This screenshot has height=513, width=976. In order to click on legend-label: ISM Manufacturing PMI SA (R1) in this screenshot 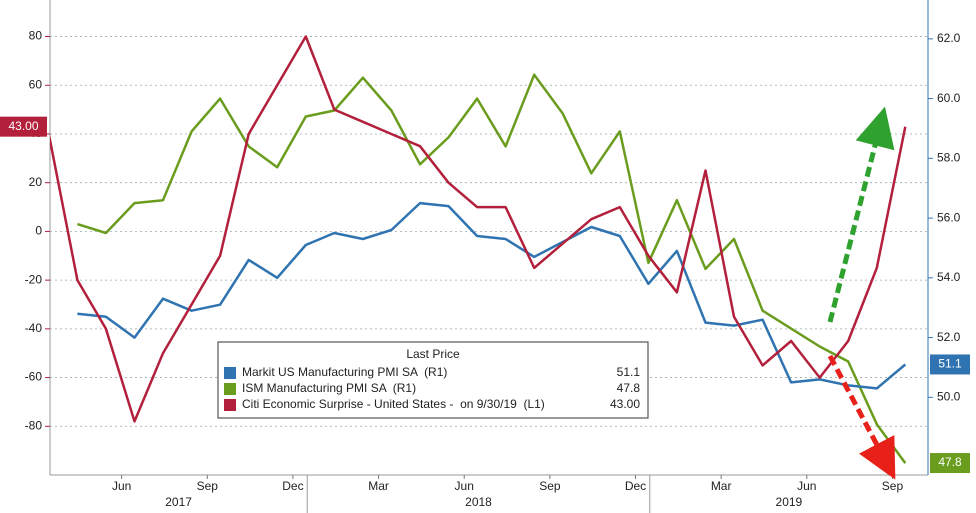, I will do `click(329, 388)`.